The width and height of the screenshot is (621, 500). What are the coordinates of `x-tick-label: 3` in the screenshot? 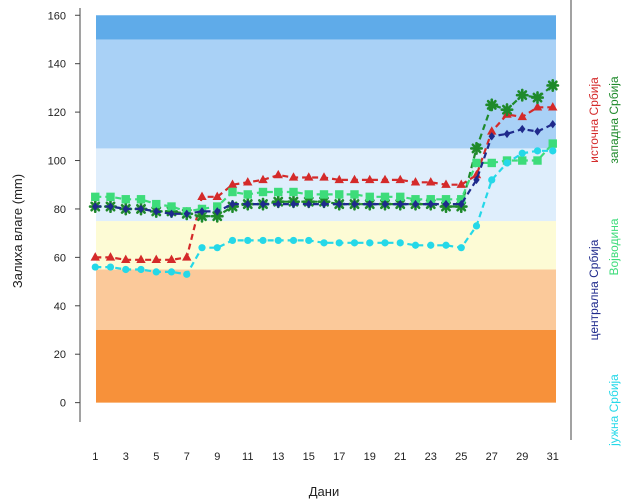 It's located at (126, 457).